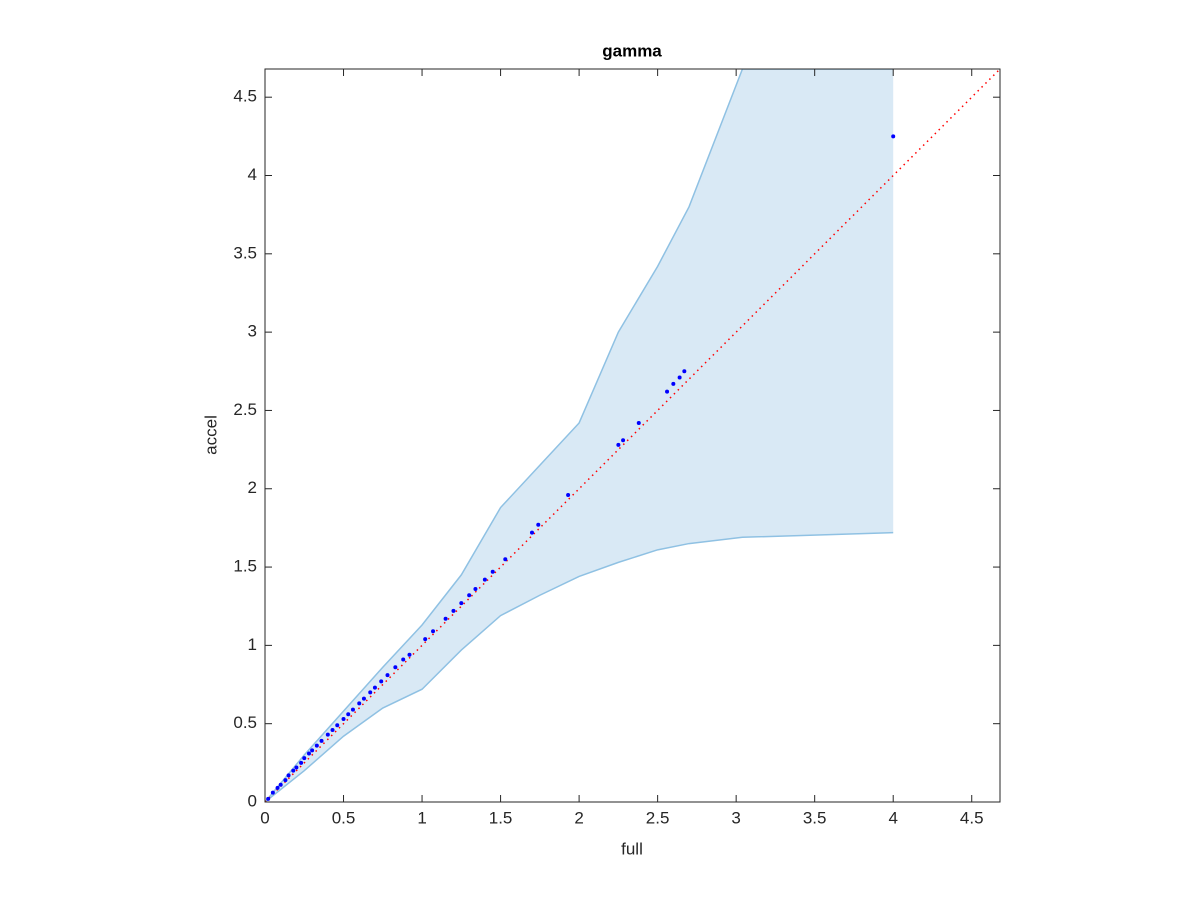 The image size is (1200, 900). Describe the element at coordinates (815, 817) in the screenshot. I see `x-tick-label: 3.5` at that location.